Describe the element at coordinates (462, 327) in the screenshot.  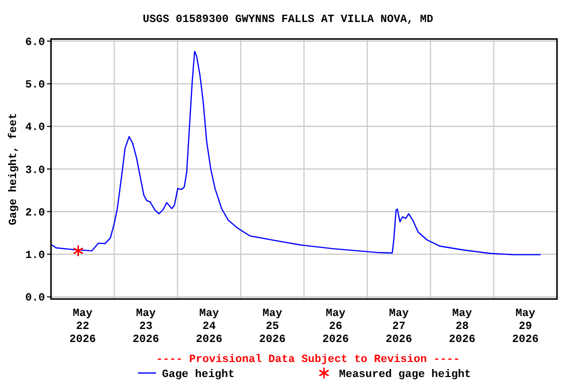
I see `x-tick-label: May 28 2026` at that location.